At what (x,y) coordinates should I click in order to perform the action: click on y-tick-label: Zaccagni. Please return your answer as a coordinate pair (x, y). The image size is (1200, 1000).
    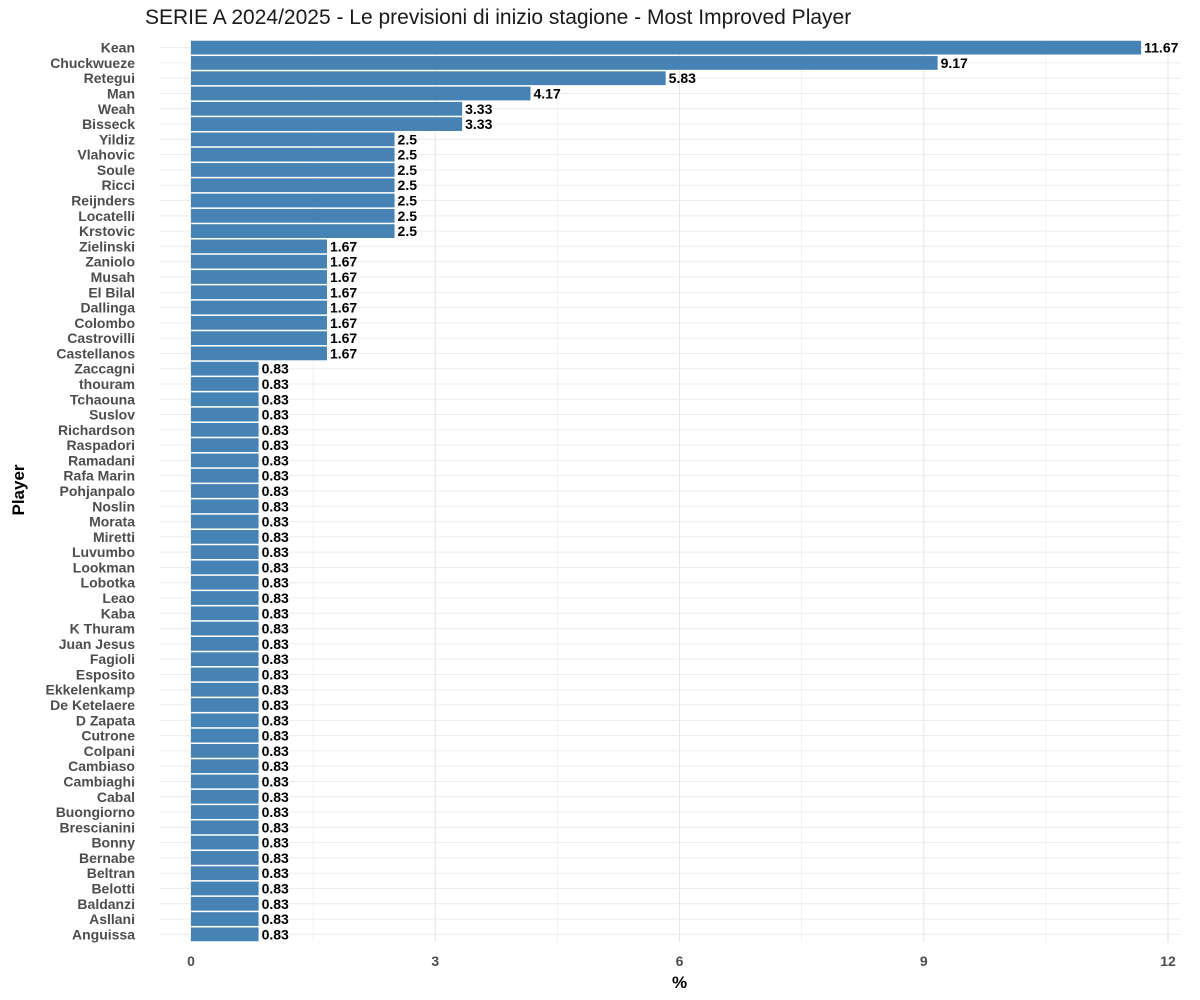
    Looking at the image, I should click on (104, 369).